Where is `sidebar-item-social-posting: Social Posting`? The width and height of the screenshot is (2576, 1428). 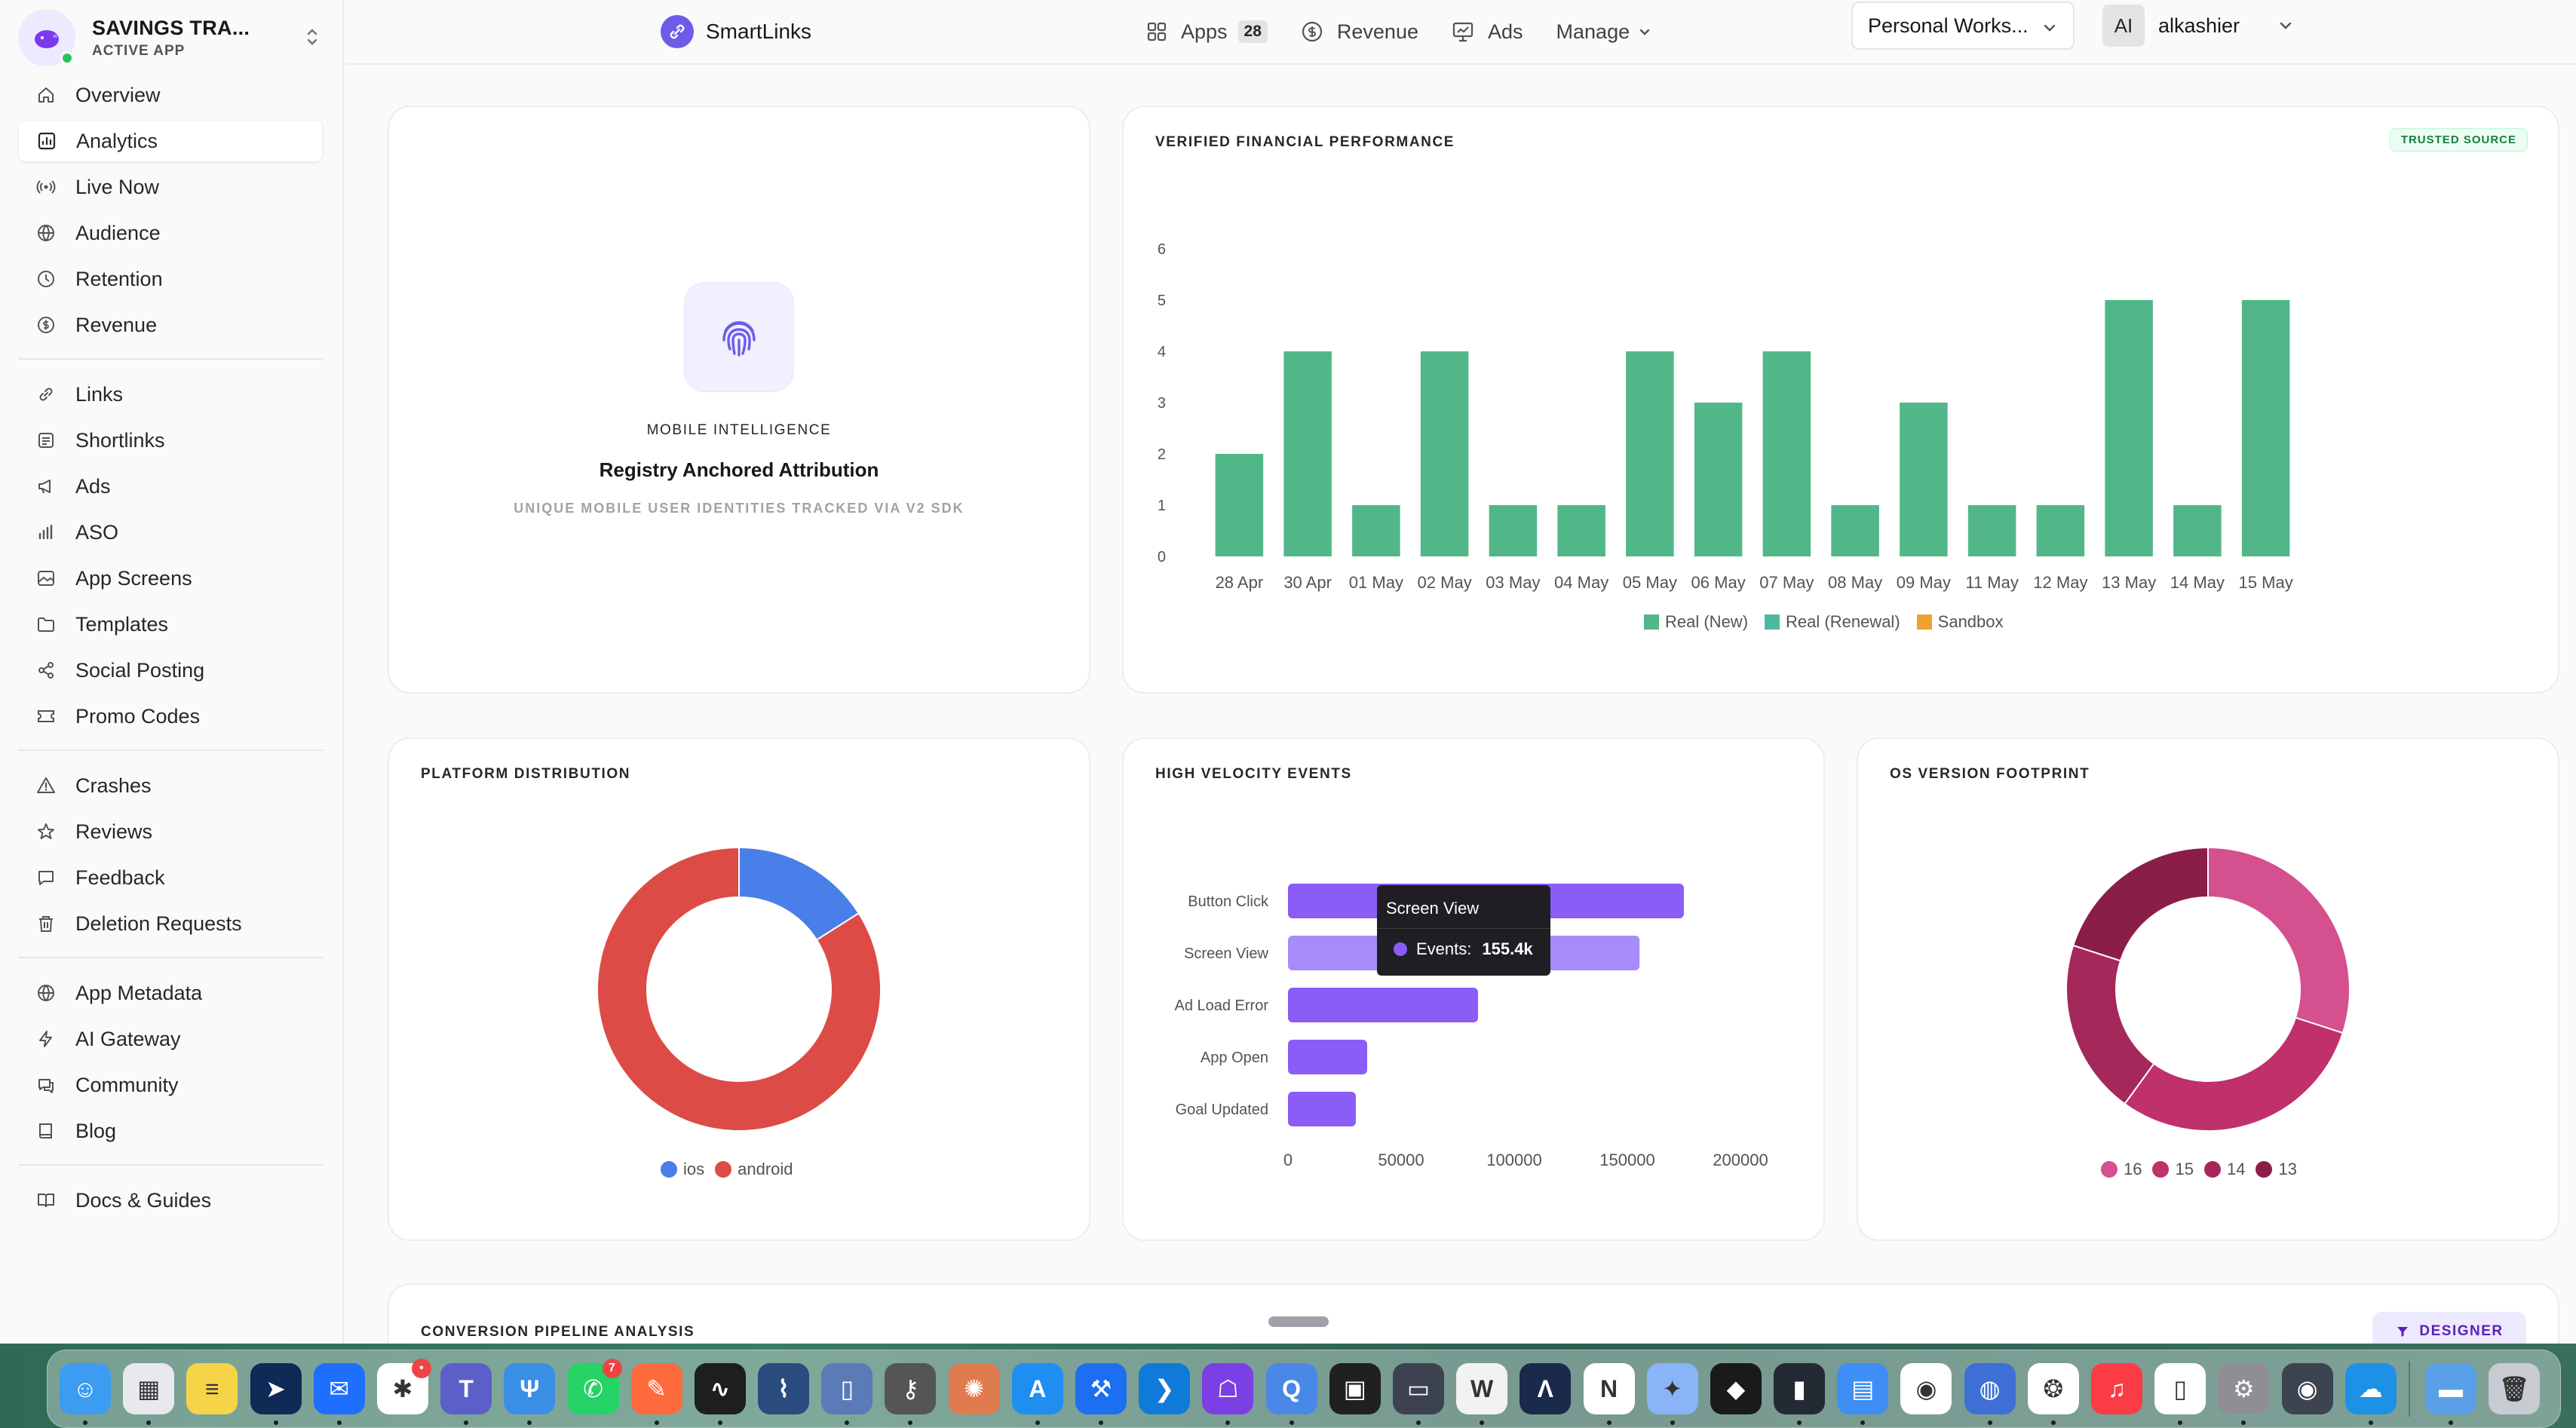 sidebar-item-social-posting: Social Posting is located at coordinates (170, 670).